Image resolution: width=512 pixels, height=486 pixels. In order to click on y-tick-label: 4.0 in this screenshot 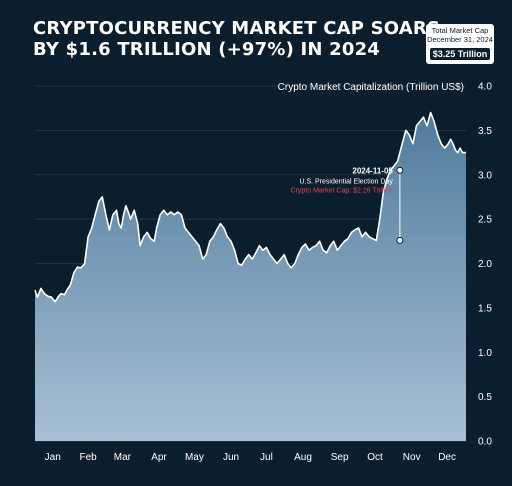, I will do `click(485, 87)`.